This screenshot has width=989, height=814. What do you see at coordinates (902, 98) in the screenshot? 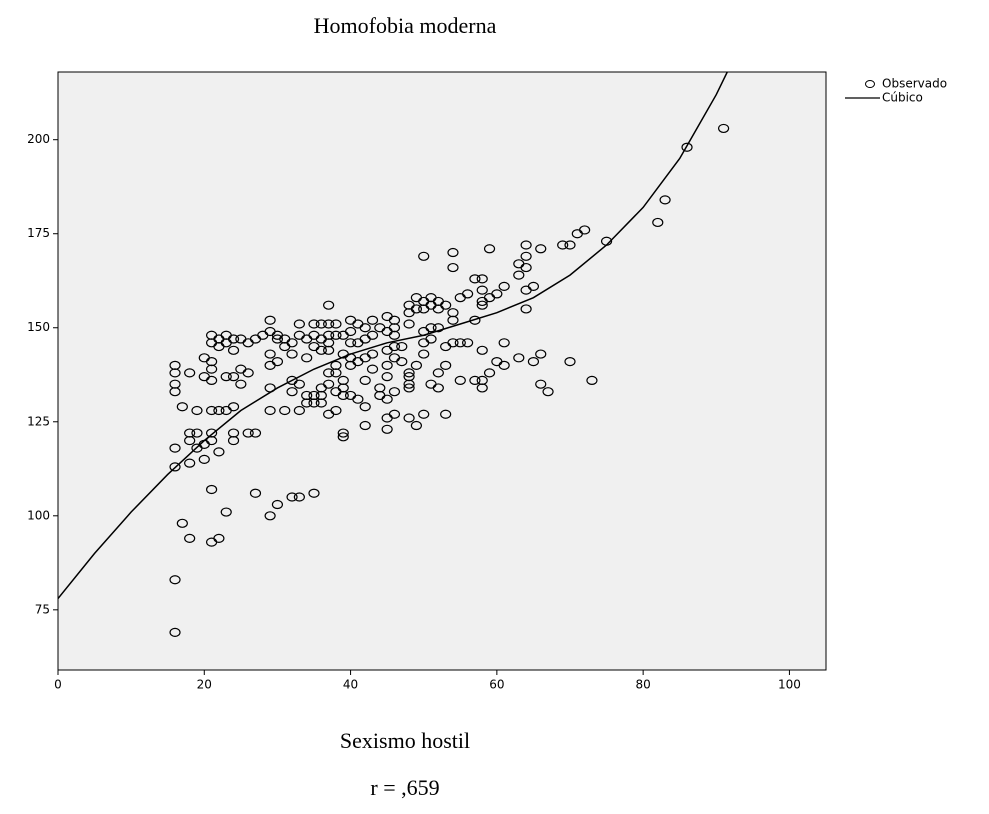
I see `legend-label: Cúbico` at bounding box center [902, 98].